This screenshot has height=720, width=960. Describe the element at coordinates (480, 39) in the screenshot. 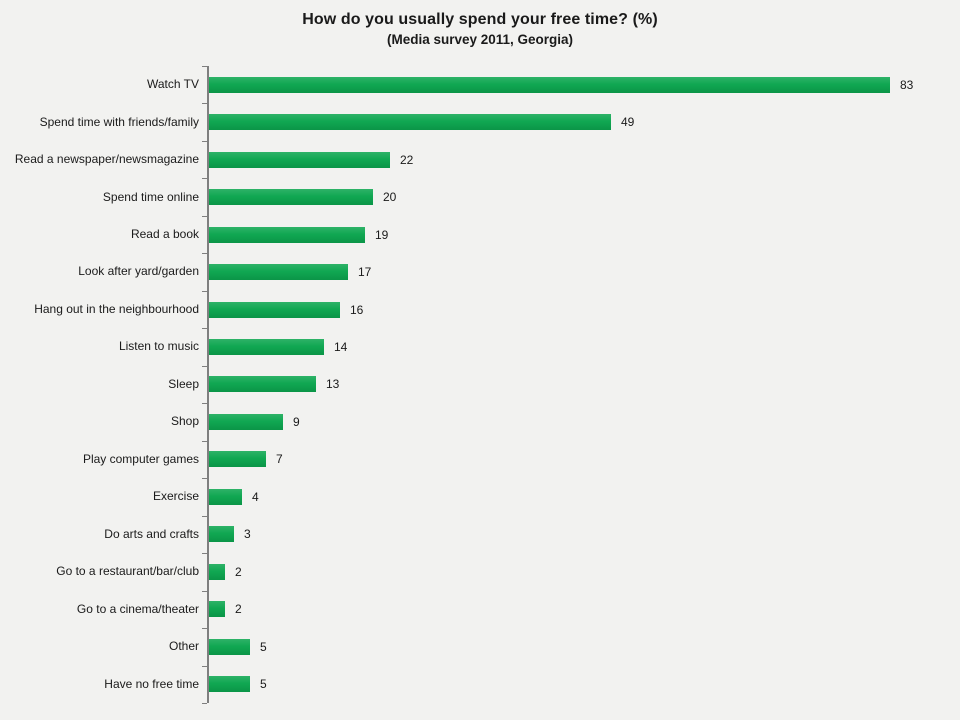

I see `chart-subtitle: (Media survey 2011, Georgia)` at that location.